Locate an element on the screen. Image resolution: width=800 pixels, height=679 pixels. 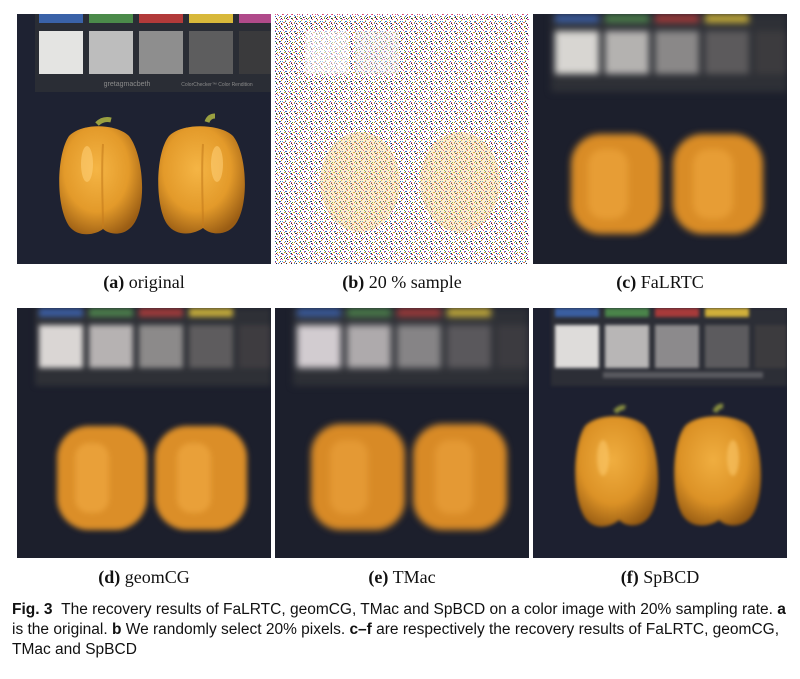
colorchecker-model-text: ColorChecker™ Color Rendition is located at coordinates (217, 85).